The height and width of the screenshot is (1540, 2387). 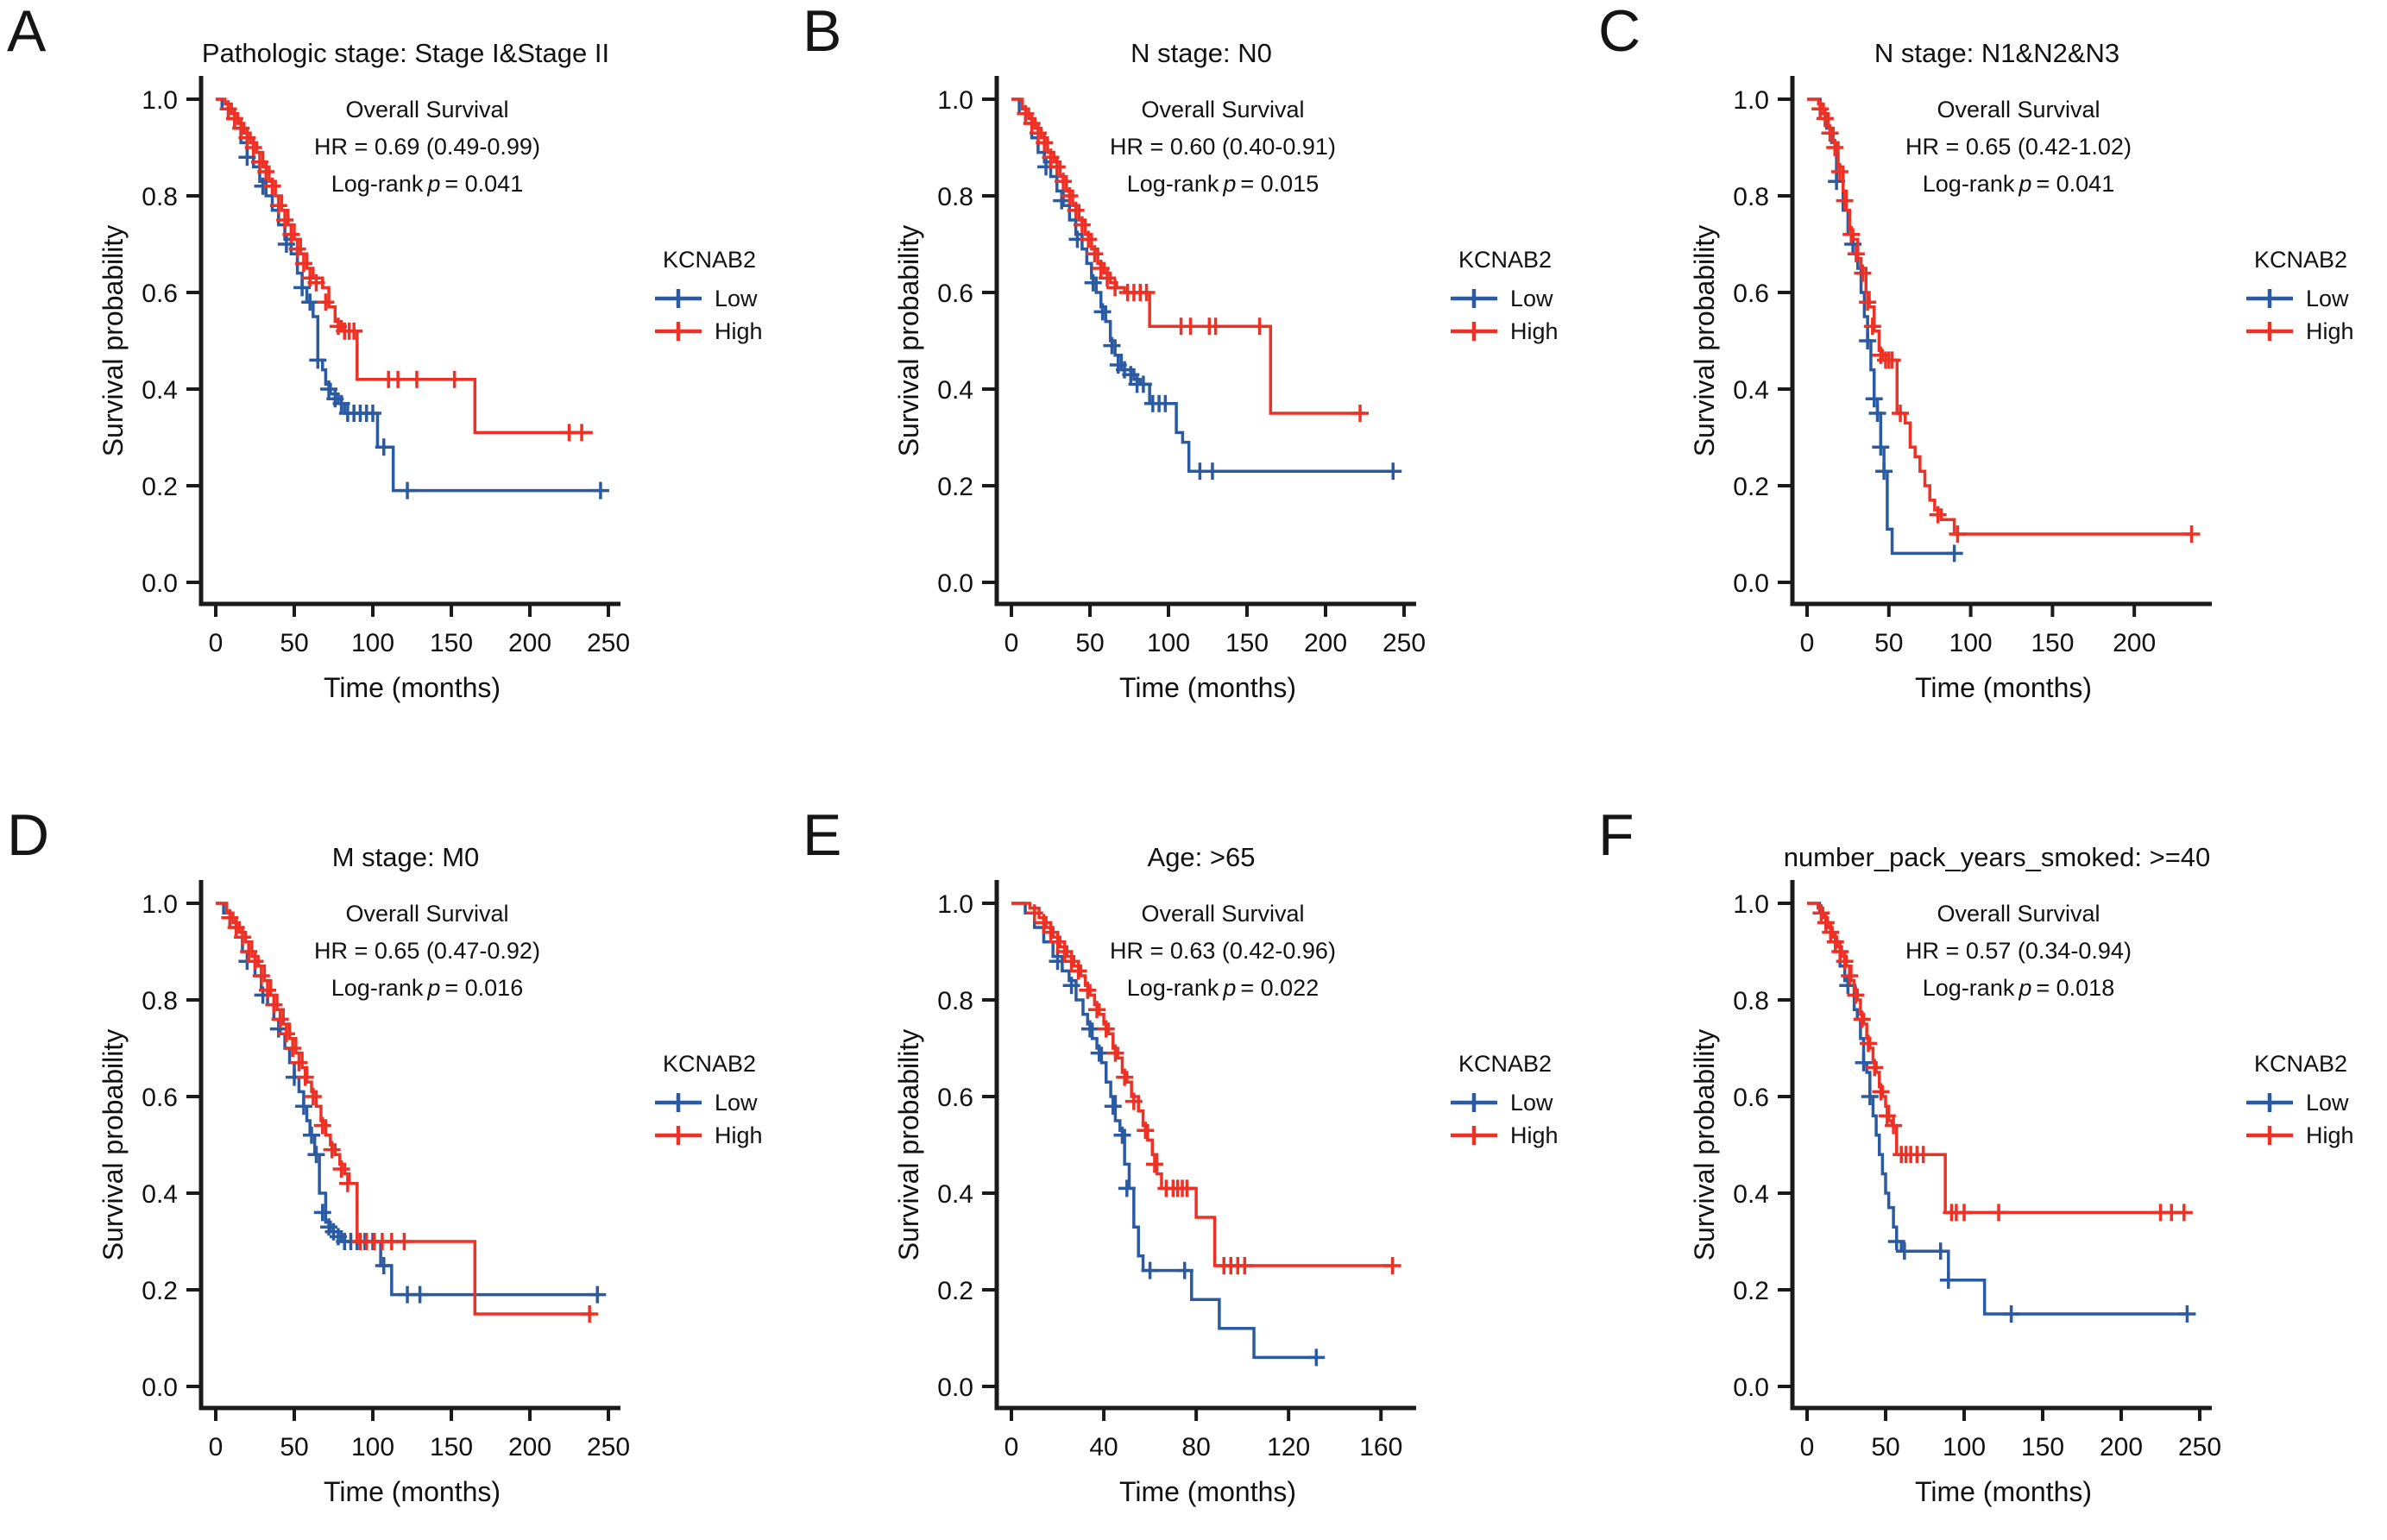 I want to click on y-axis-title: Survival probability, so click(x=1705, y=1145).